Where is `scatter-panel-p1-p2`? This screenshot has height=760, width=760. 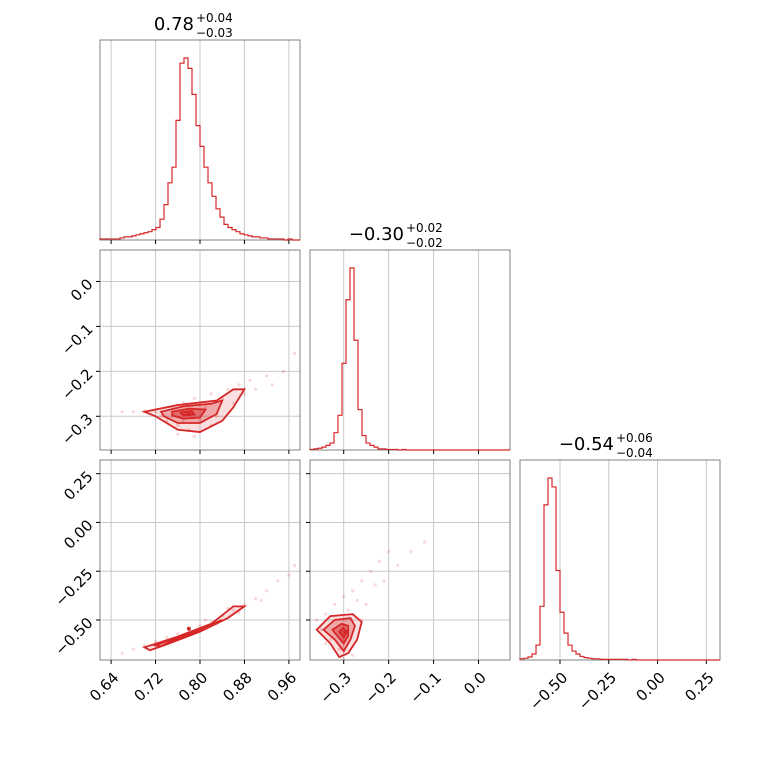 scatter-panel-p1-p2 is located at coordinates (408, 561).